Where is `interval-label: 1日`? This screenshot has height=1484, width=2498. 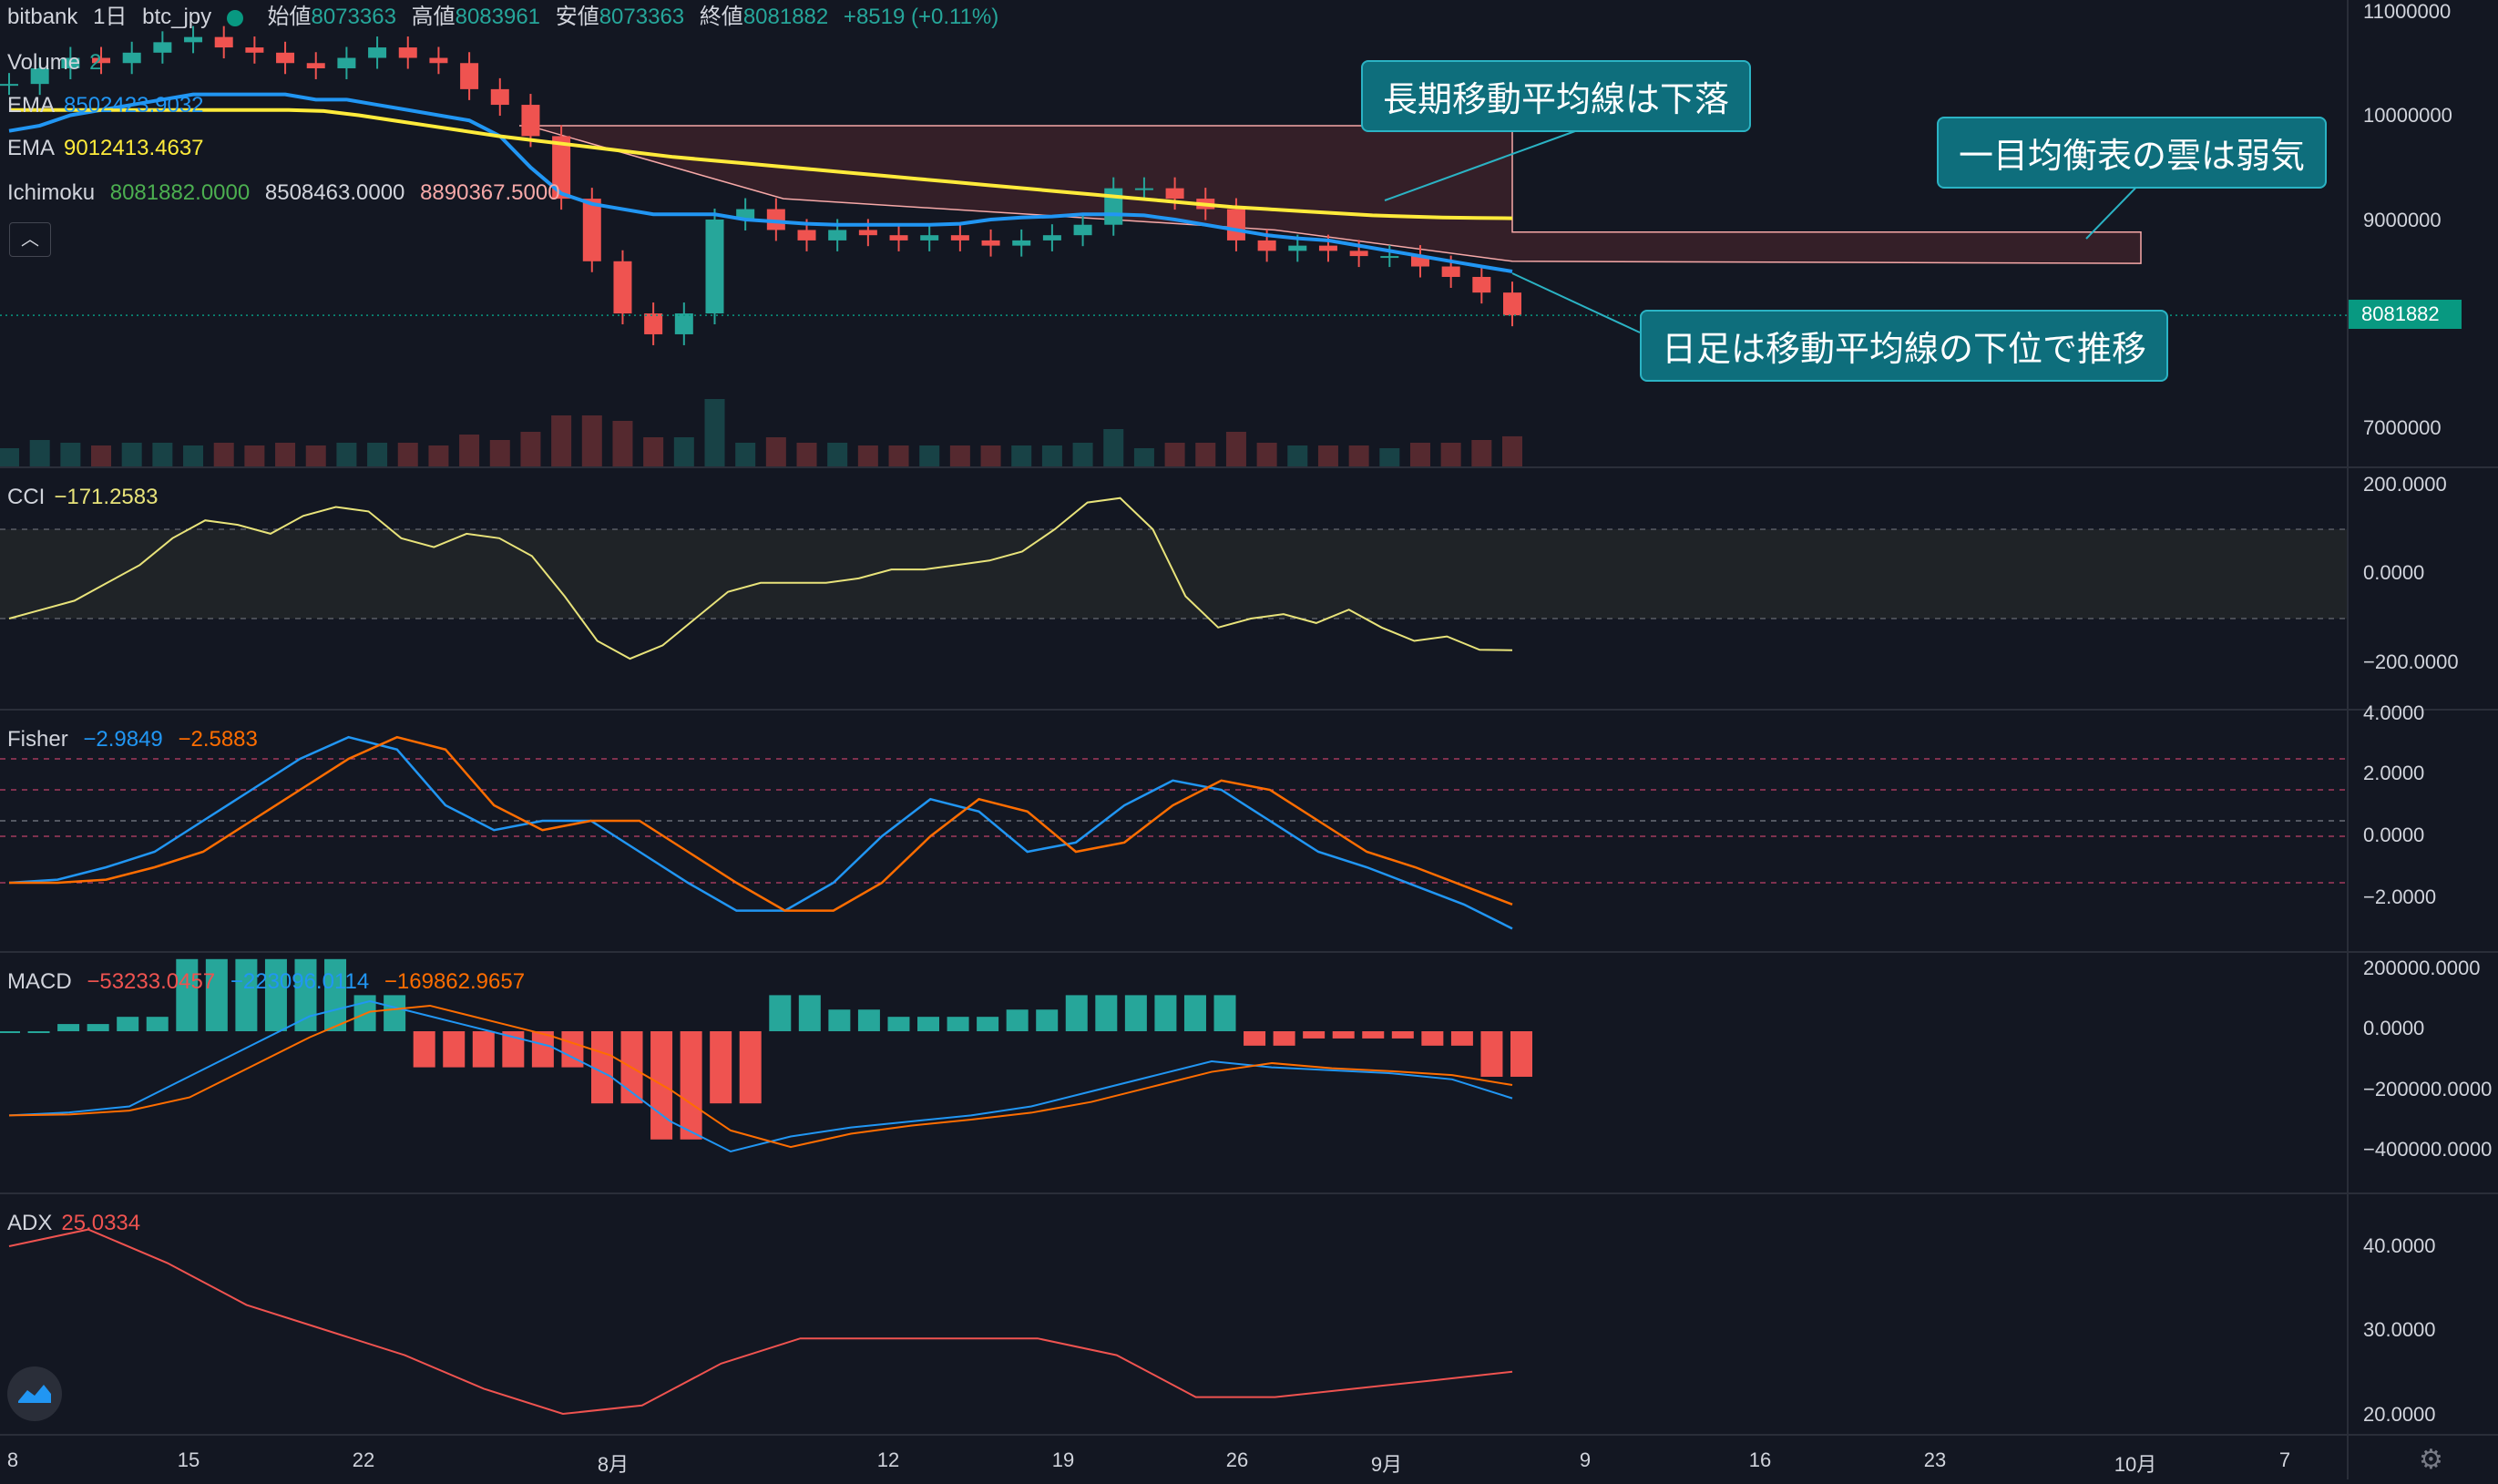
interval-label: 1日 is located at coordinates (110, 17).